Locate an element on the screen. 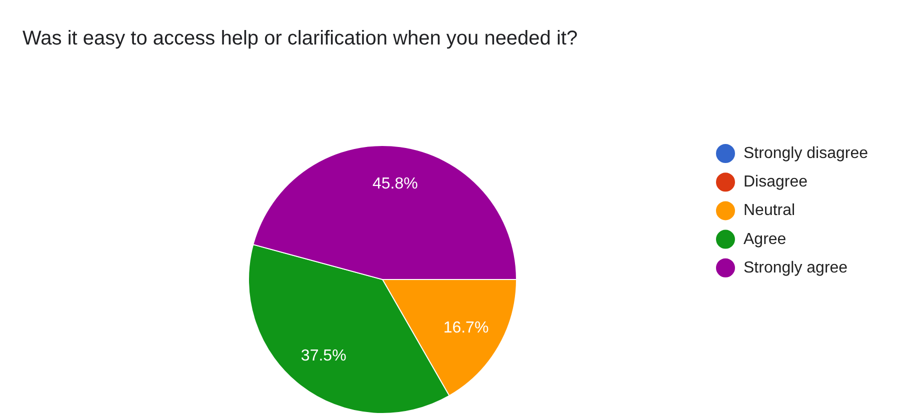  data-label: 45.8% is located at coordinates (395, 183).